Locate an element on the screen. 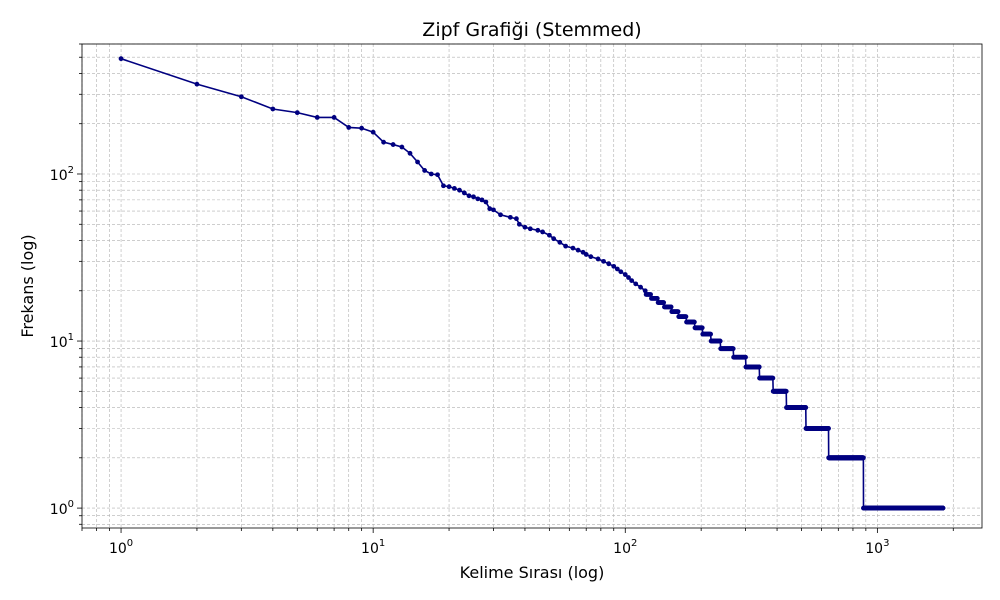 The width and height of the screenshot is (1000, 600). y-tick-label: 10⁰ is located at coordinates (62, 508).